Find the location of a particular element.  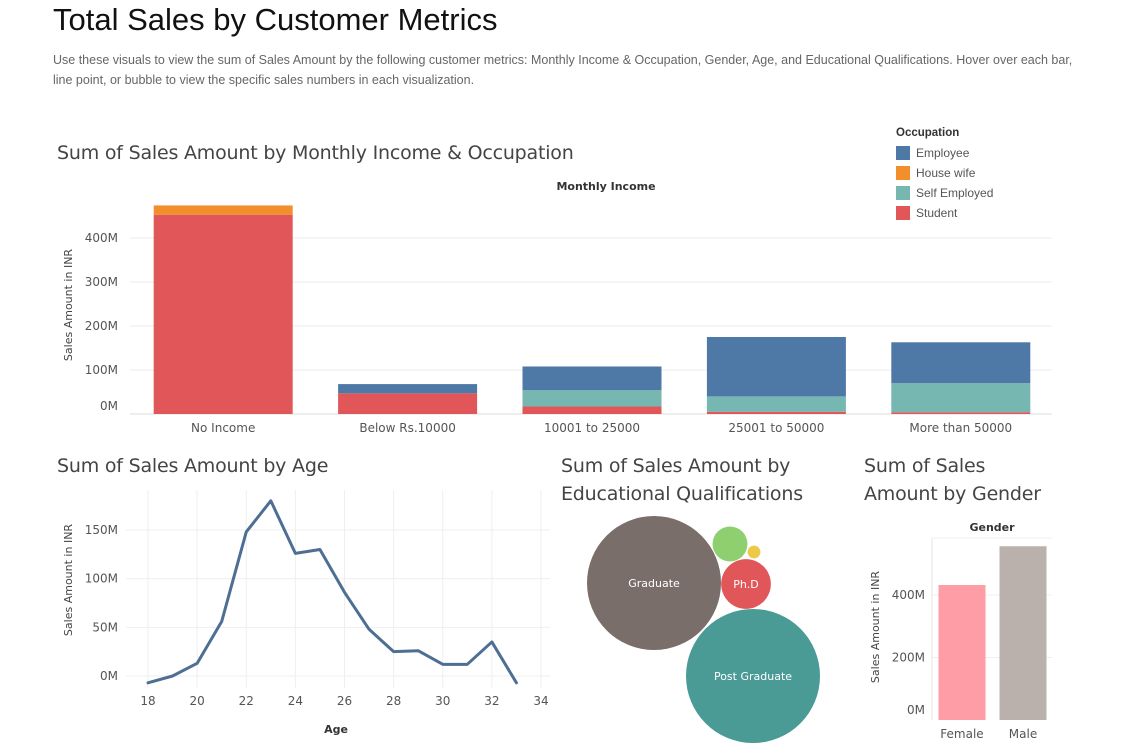

income-bar-10001-to-25000-student is located at coordinates (592, 410).